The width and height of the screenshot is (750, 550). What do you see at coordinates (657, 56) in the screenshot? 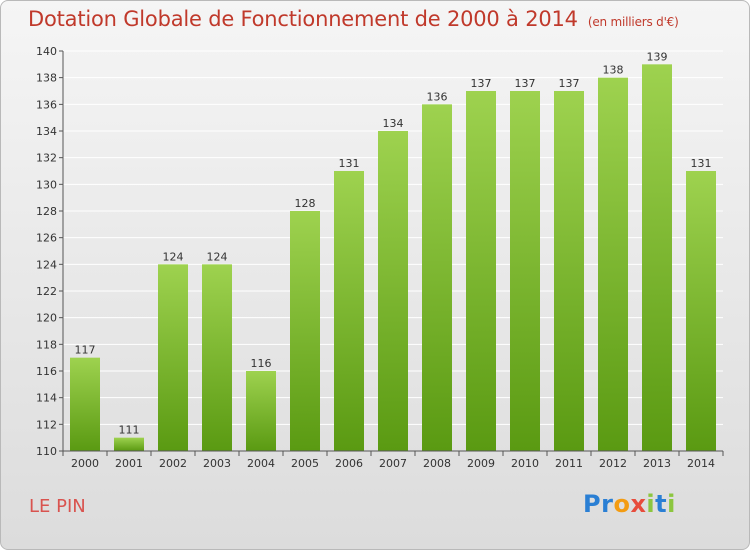
I see `data-label: 139` at bounding box center [657, 56].